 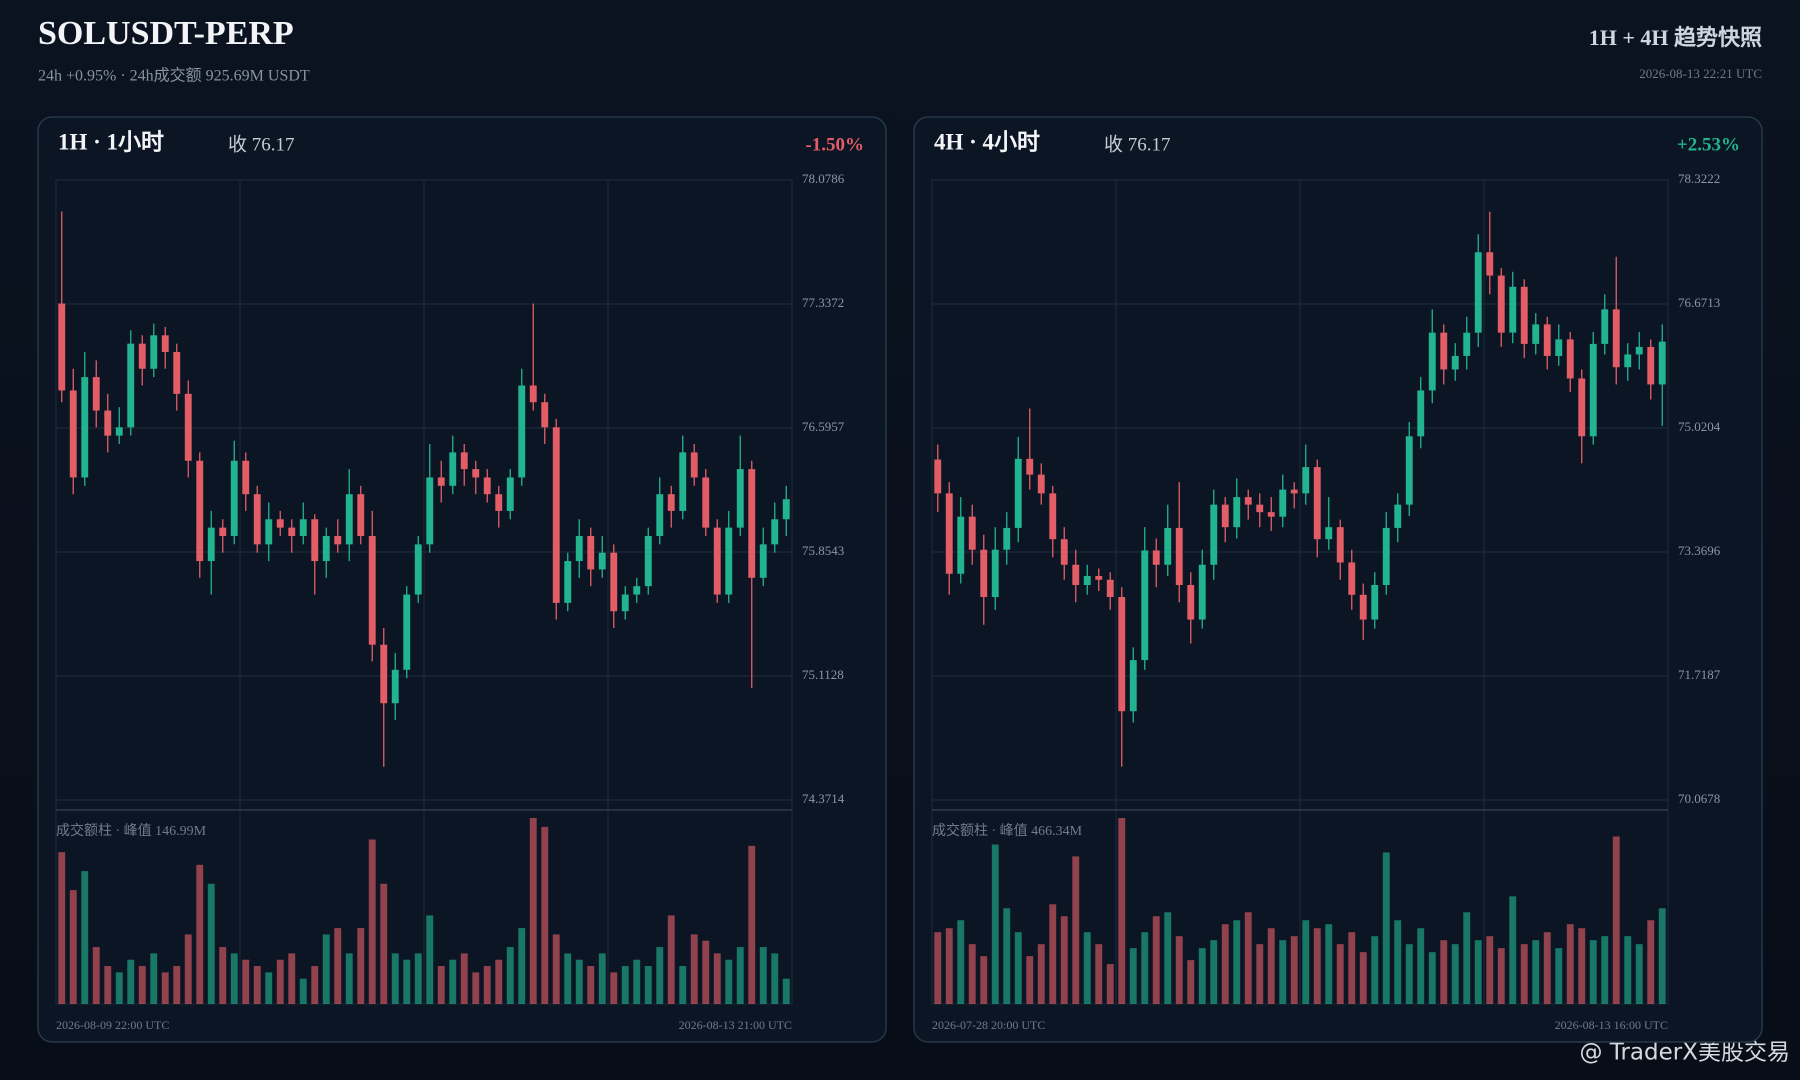 I want to click on y-tick-label: 76.6713, so click(x=1699, y=302).